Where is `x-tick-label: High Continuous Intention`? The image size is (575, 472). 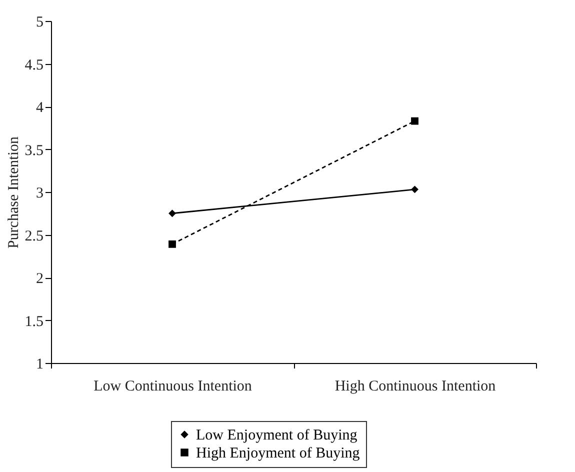 x-tick-label: High Continuous Intention is located at coordinates (415, 386).